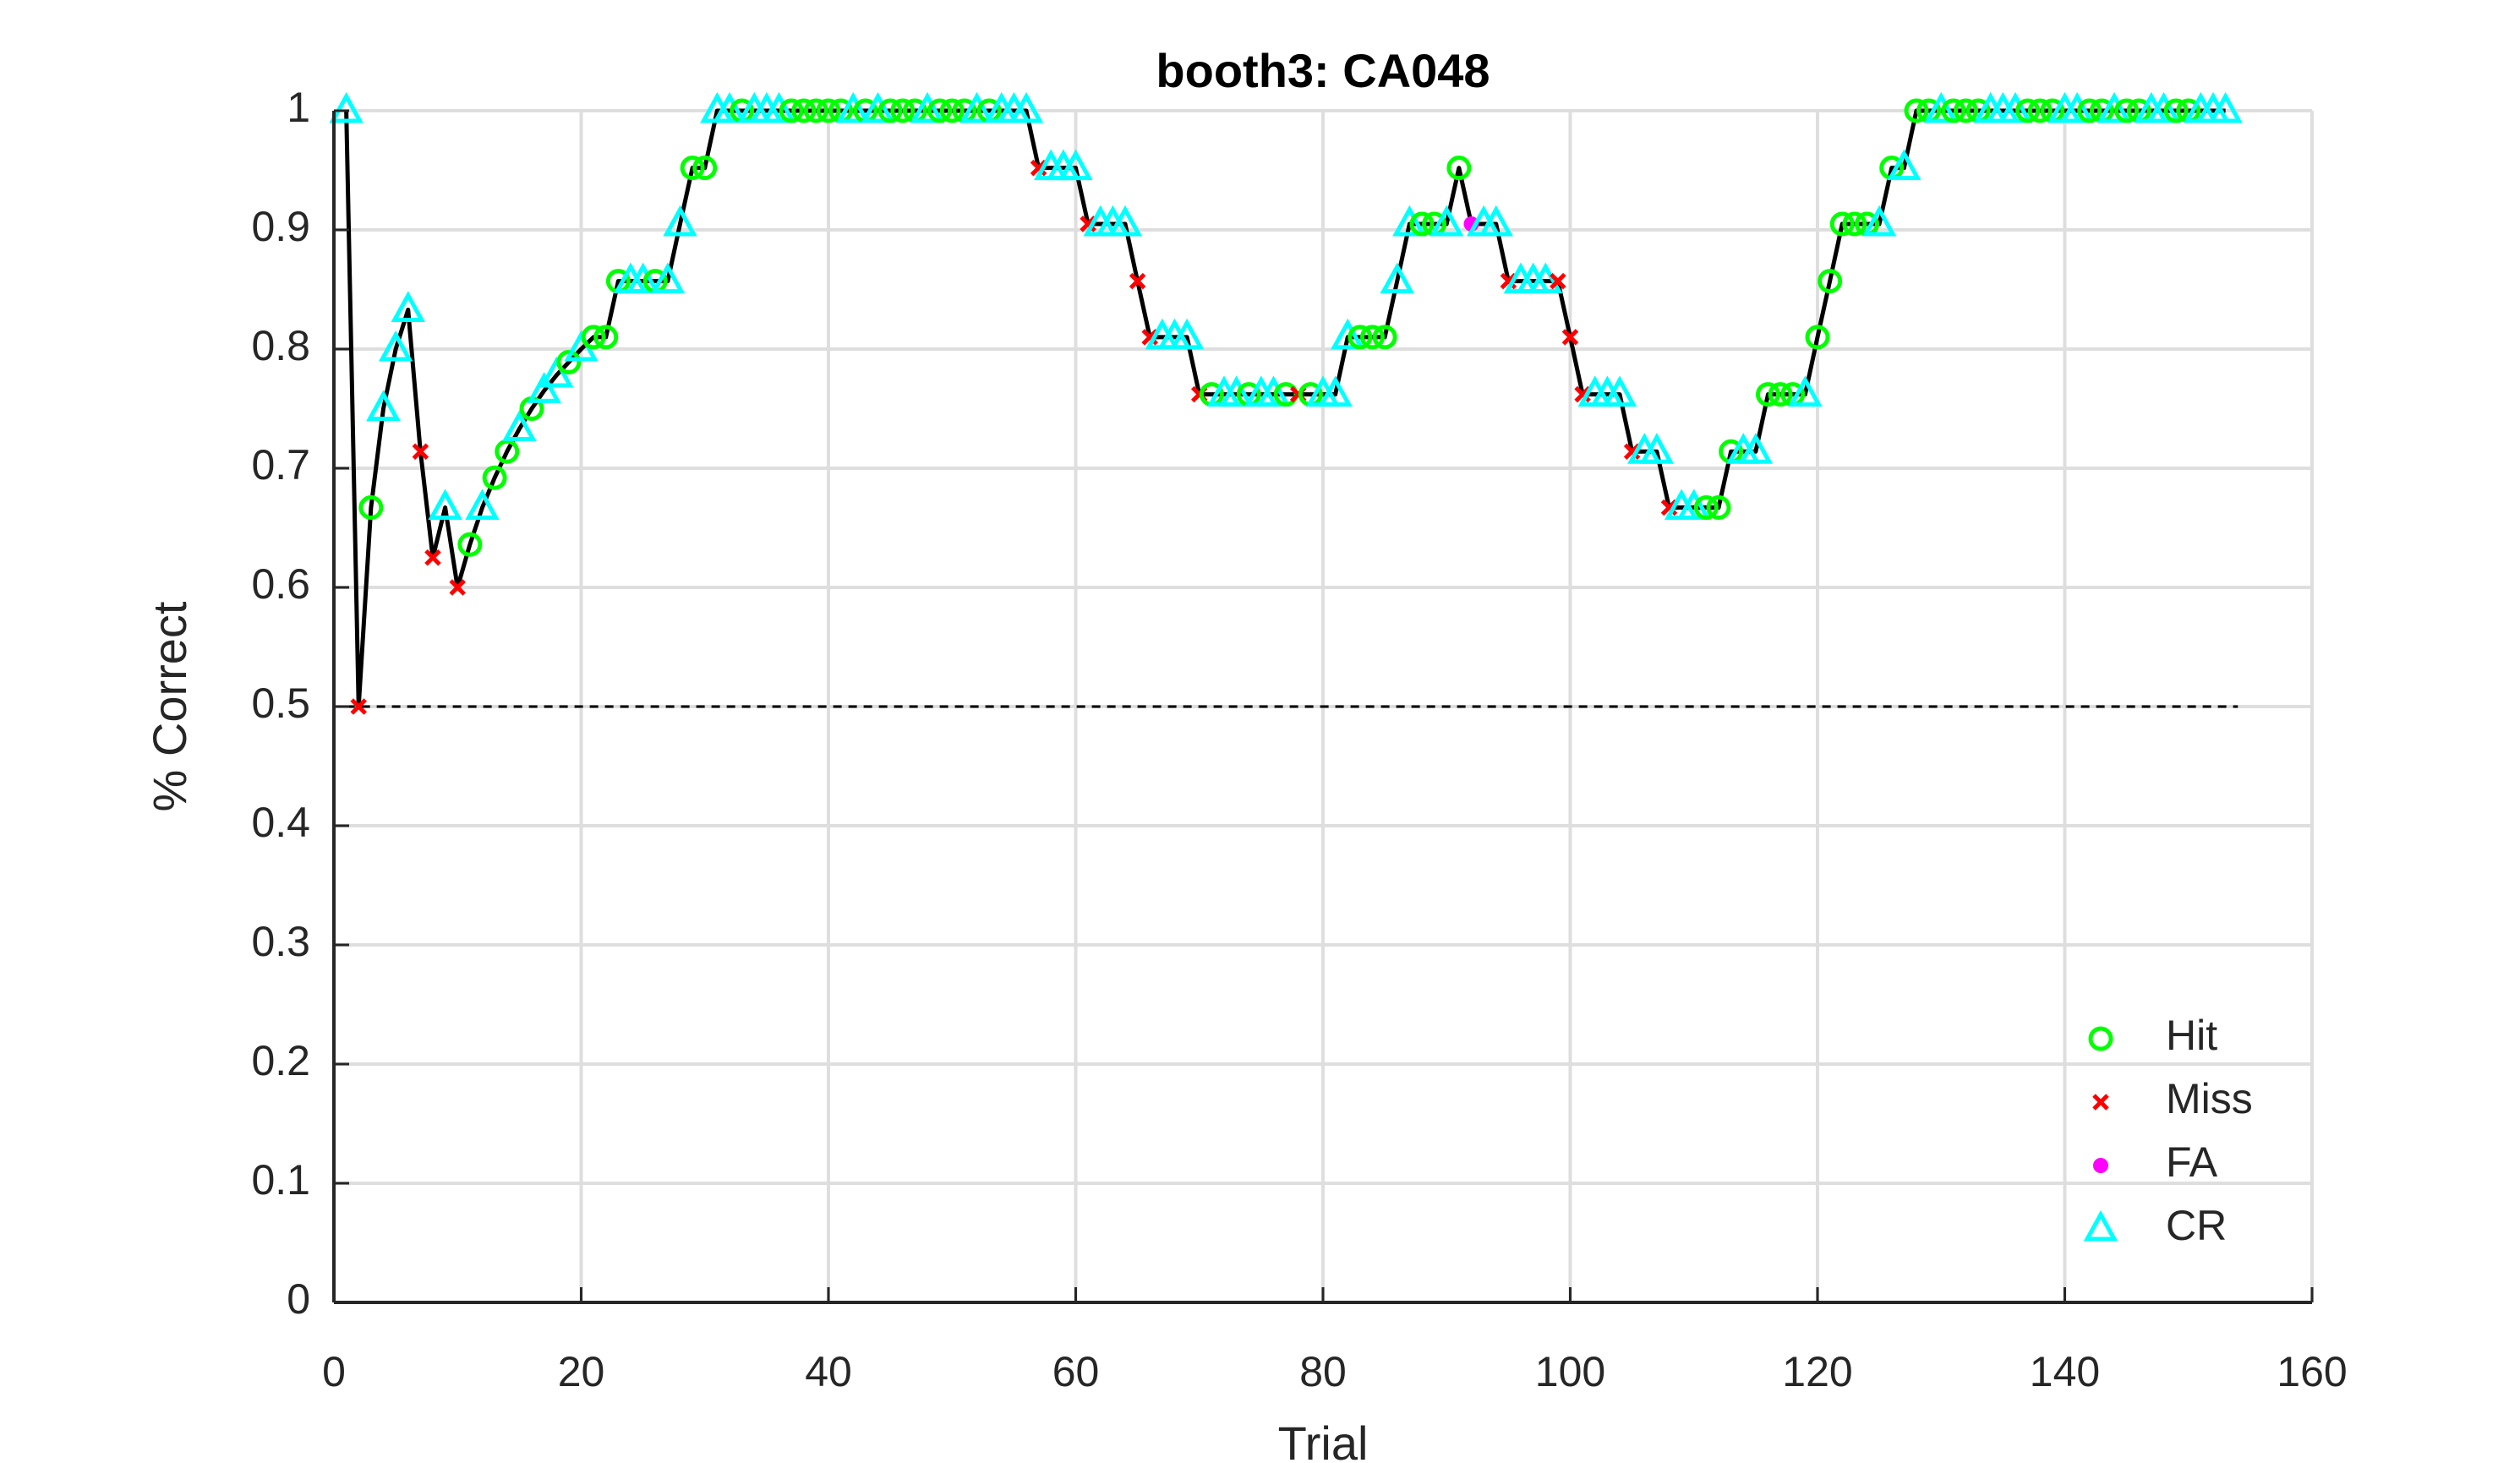  What do you see at coordinates (2209, 1098) in the screenshot?
I see `legend-label: Miss` at bounding box center [2209, 1098].